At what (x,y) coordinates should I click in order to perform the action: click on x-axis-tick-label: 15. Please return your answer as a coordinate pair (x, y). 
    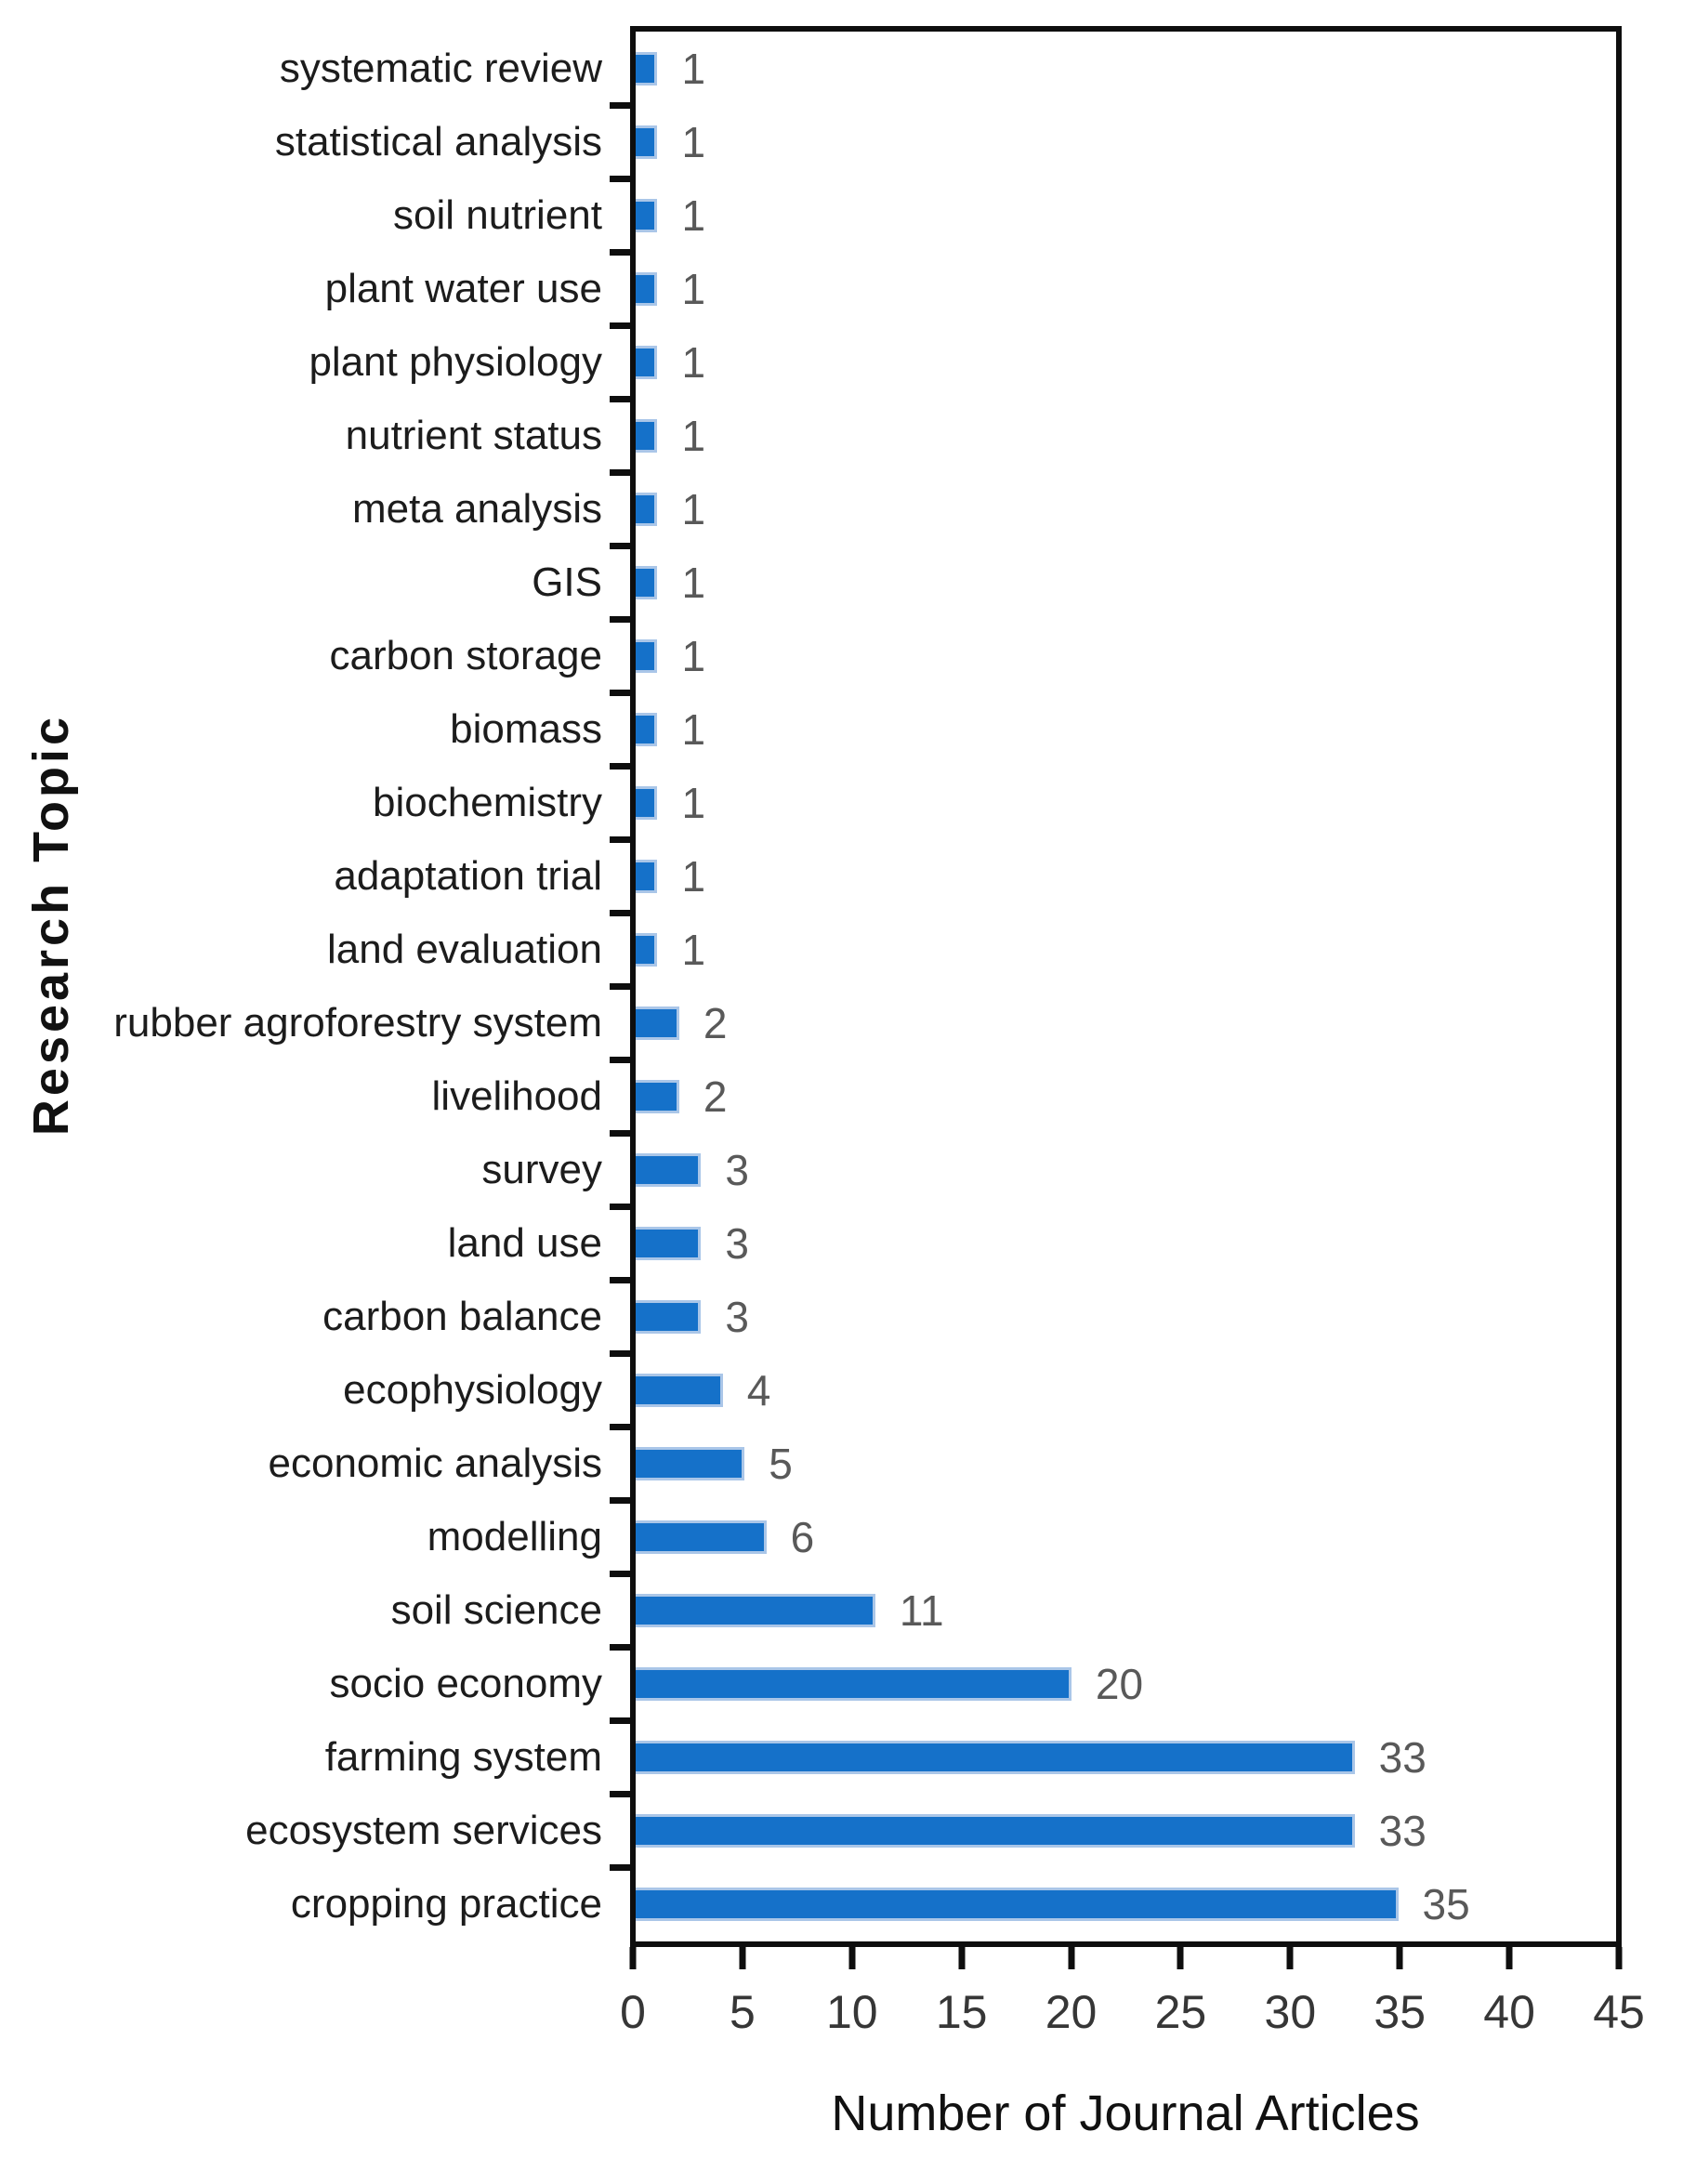
    Looking at the image, I should click on (962, 2012).